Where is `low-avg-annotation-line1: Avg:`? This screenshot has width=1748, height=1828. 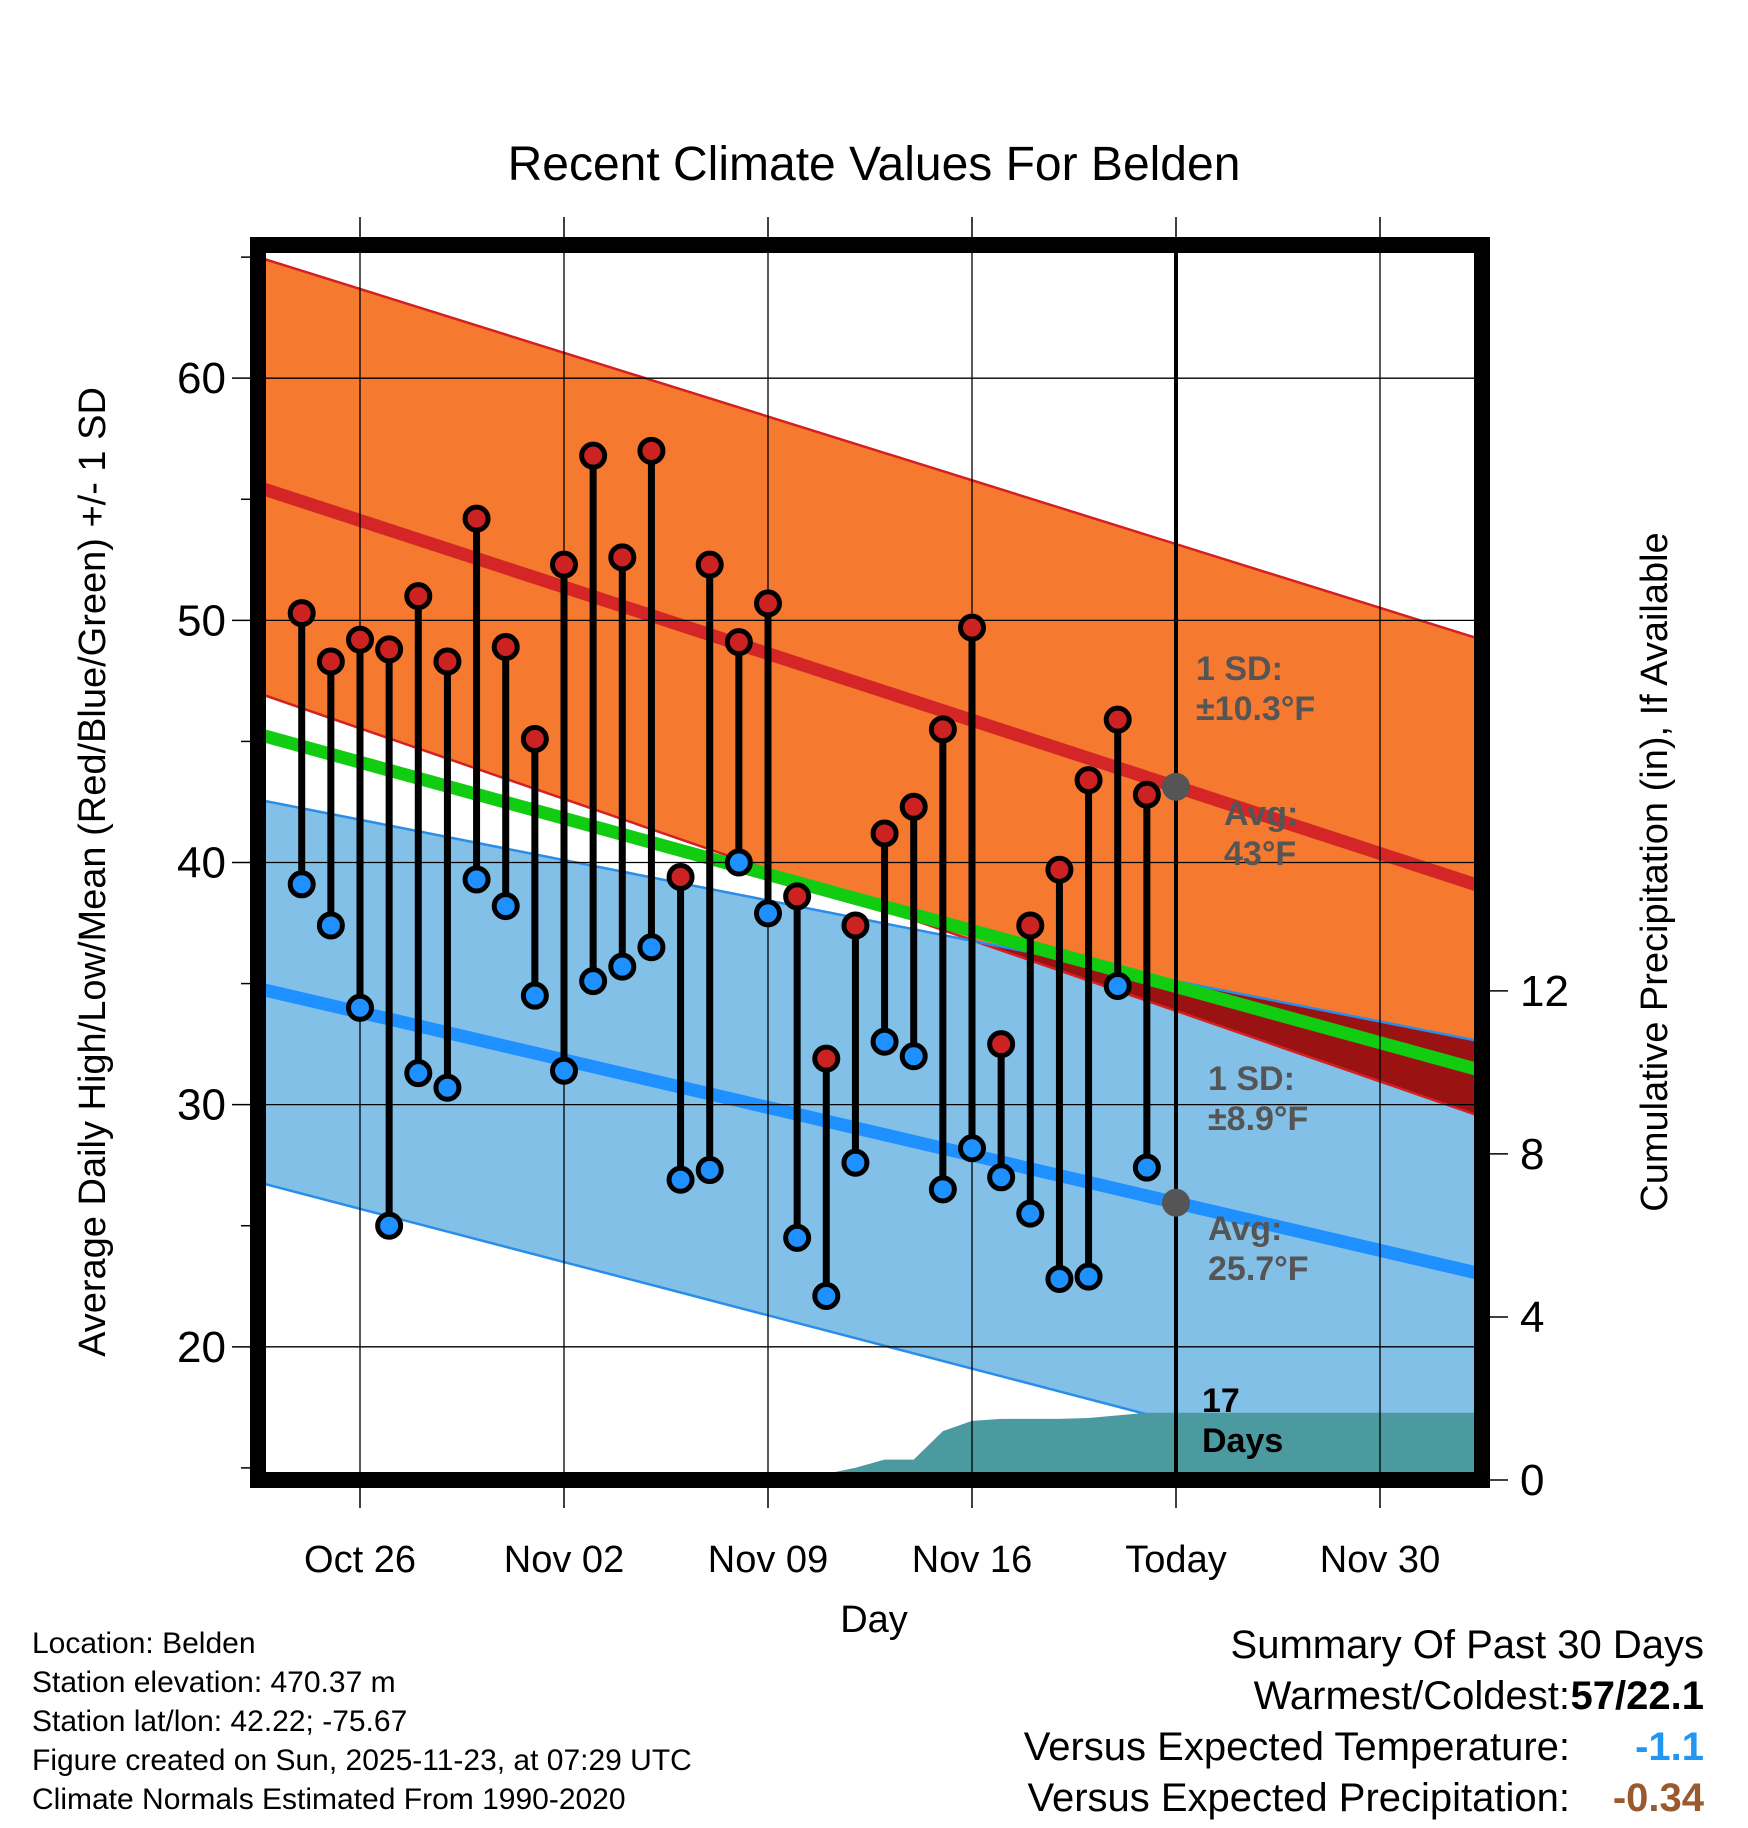
low-avg-annotation-line1: Avg: is located at coordinates (1245, 1229).